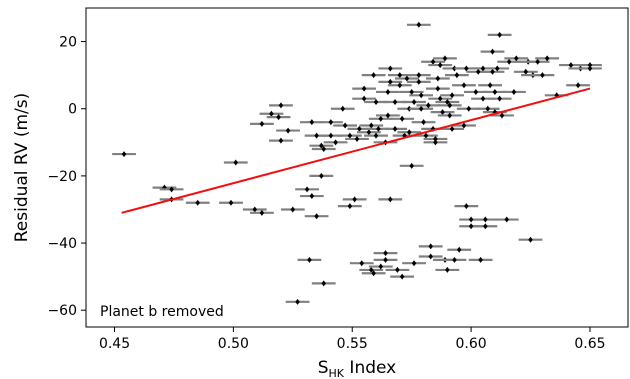  Describe the element at coordinates (323, 368) in the screenshot. I see `x-axis-label-main: S` at that location.